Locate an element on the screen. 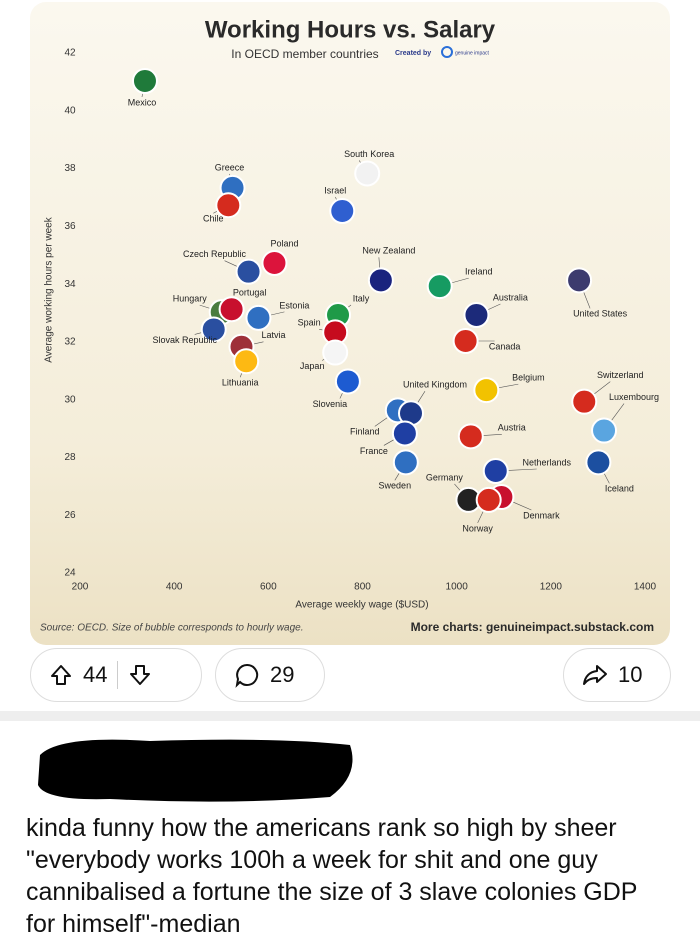 The width and height of the screenshot is (700, 952). y-tick-label: 24 is located at coordinates (70, 573).